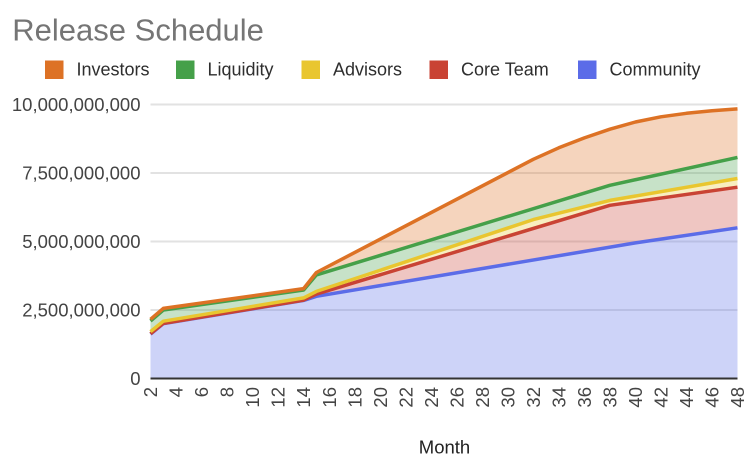 This screenshot has width=751, height=459. What do you see at coordinates (135, 378) in the screenshot?
I see `svg-text: 0` at bounding box center [135, 378].